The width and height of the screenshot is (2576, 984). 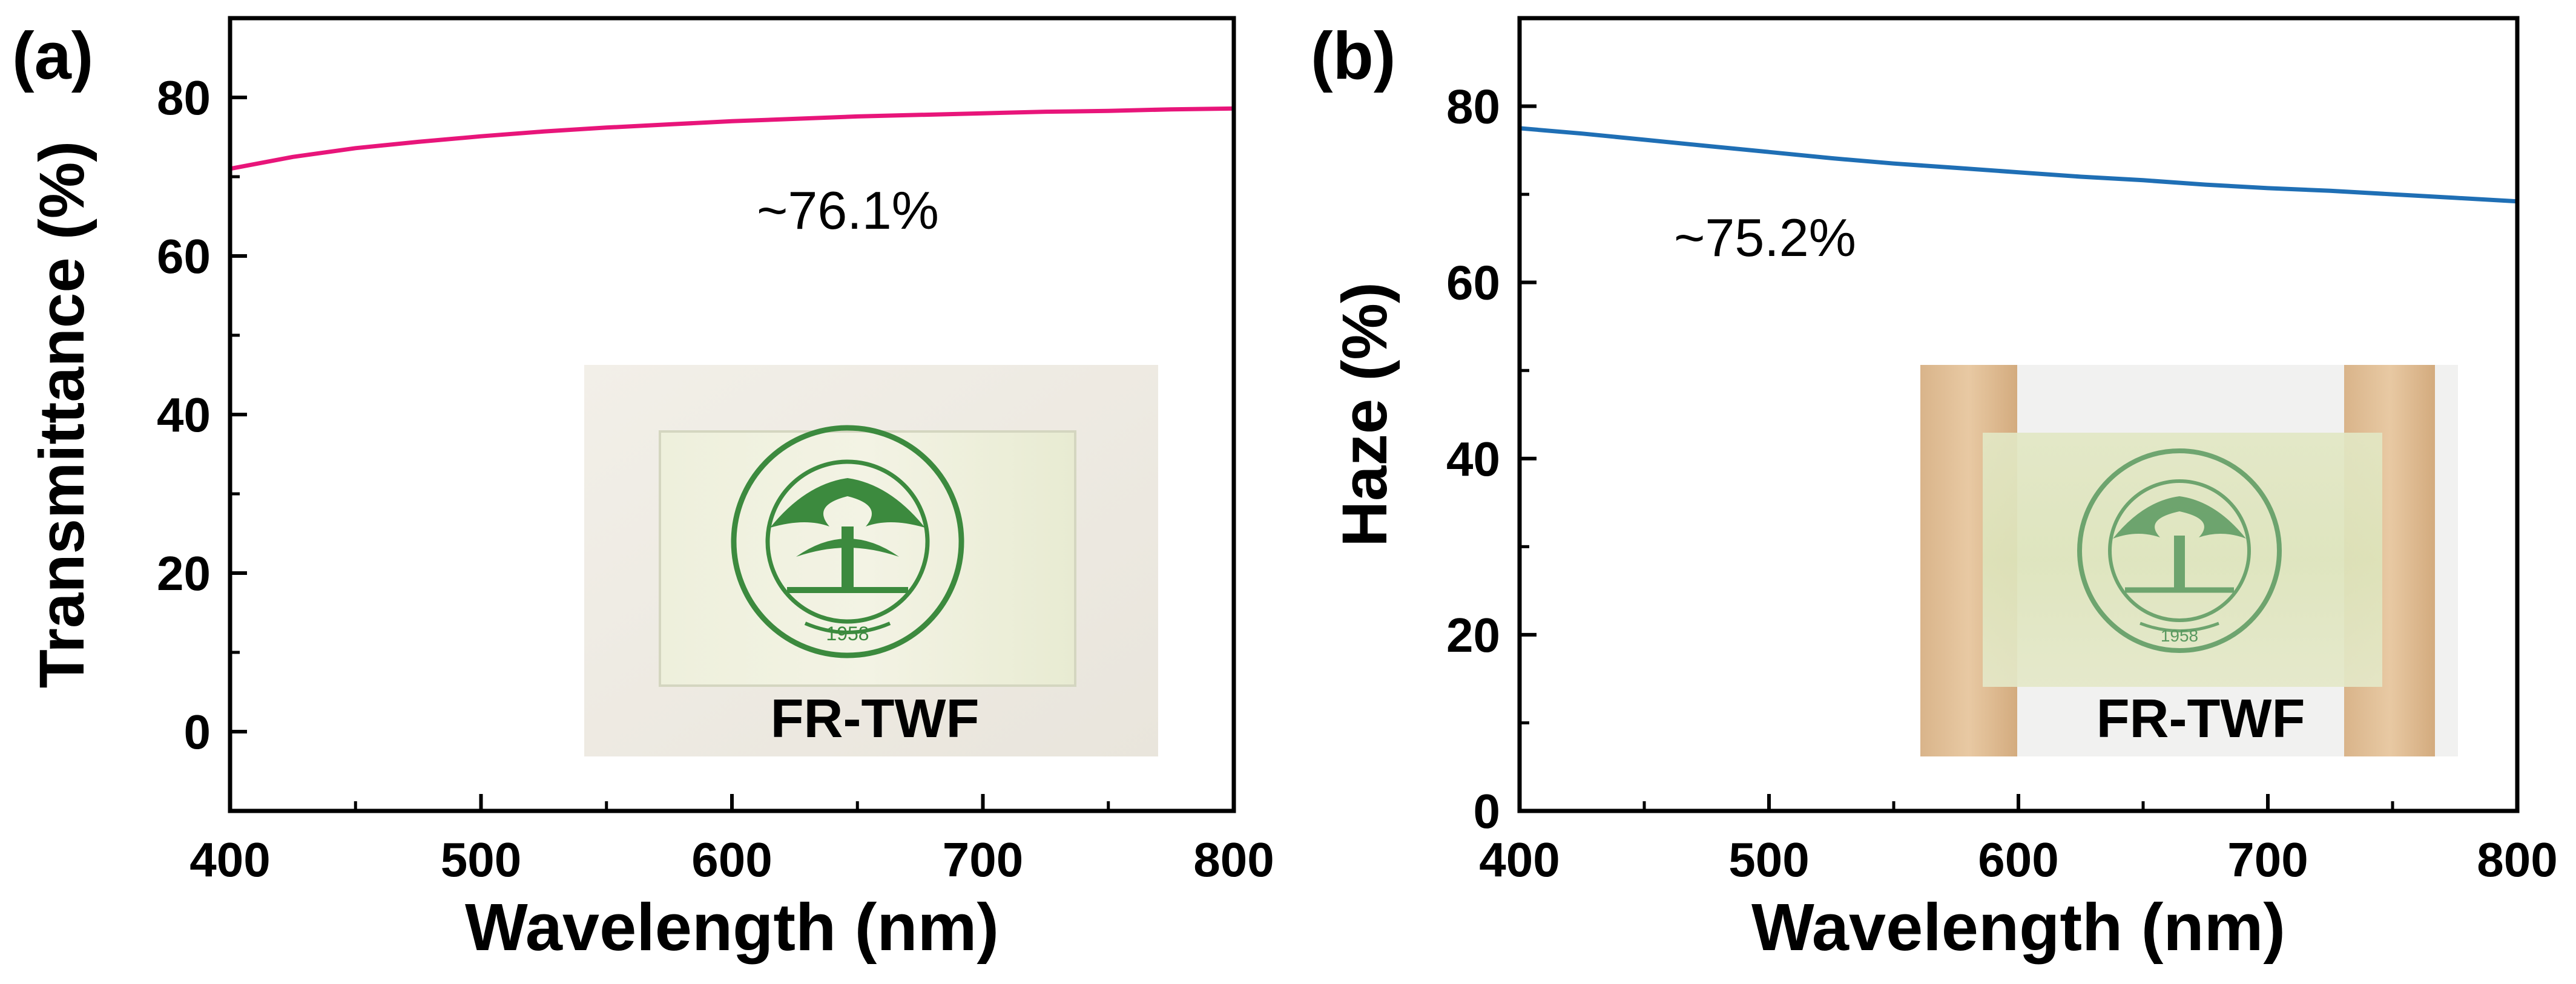 I want to click on panel-b-annotation: ~75.2%, so click(x=1765, y=237).